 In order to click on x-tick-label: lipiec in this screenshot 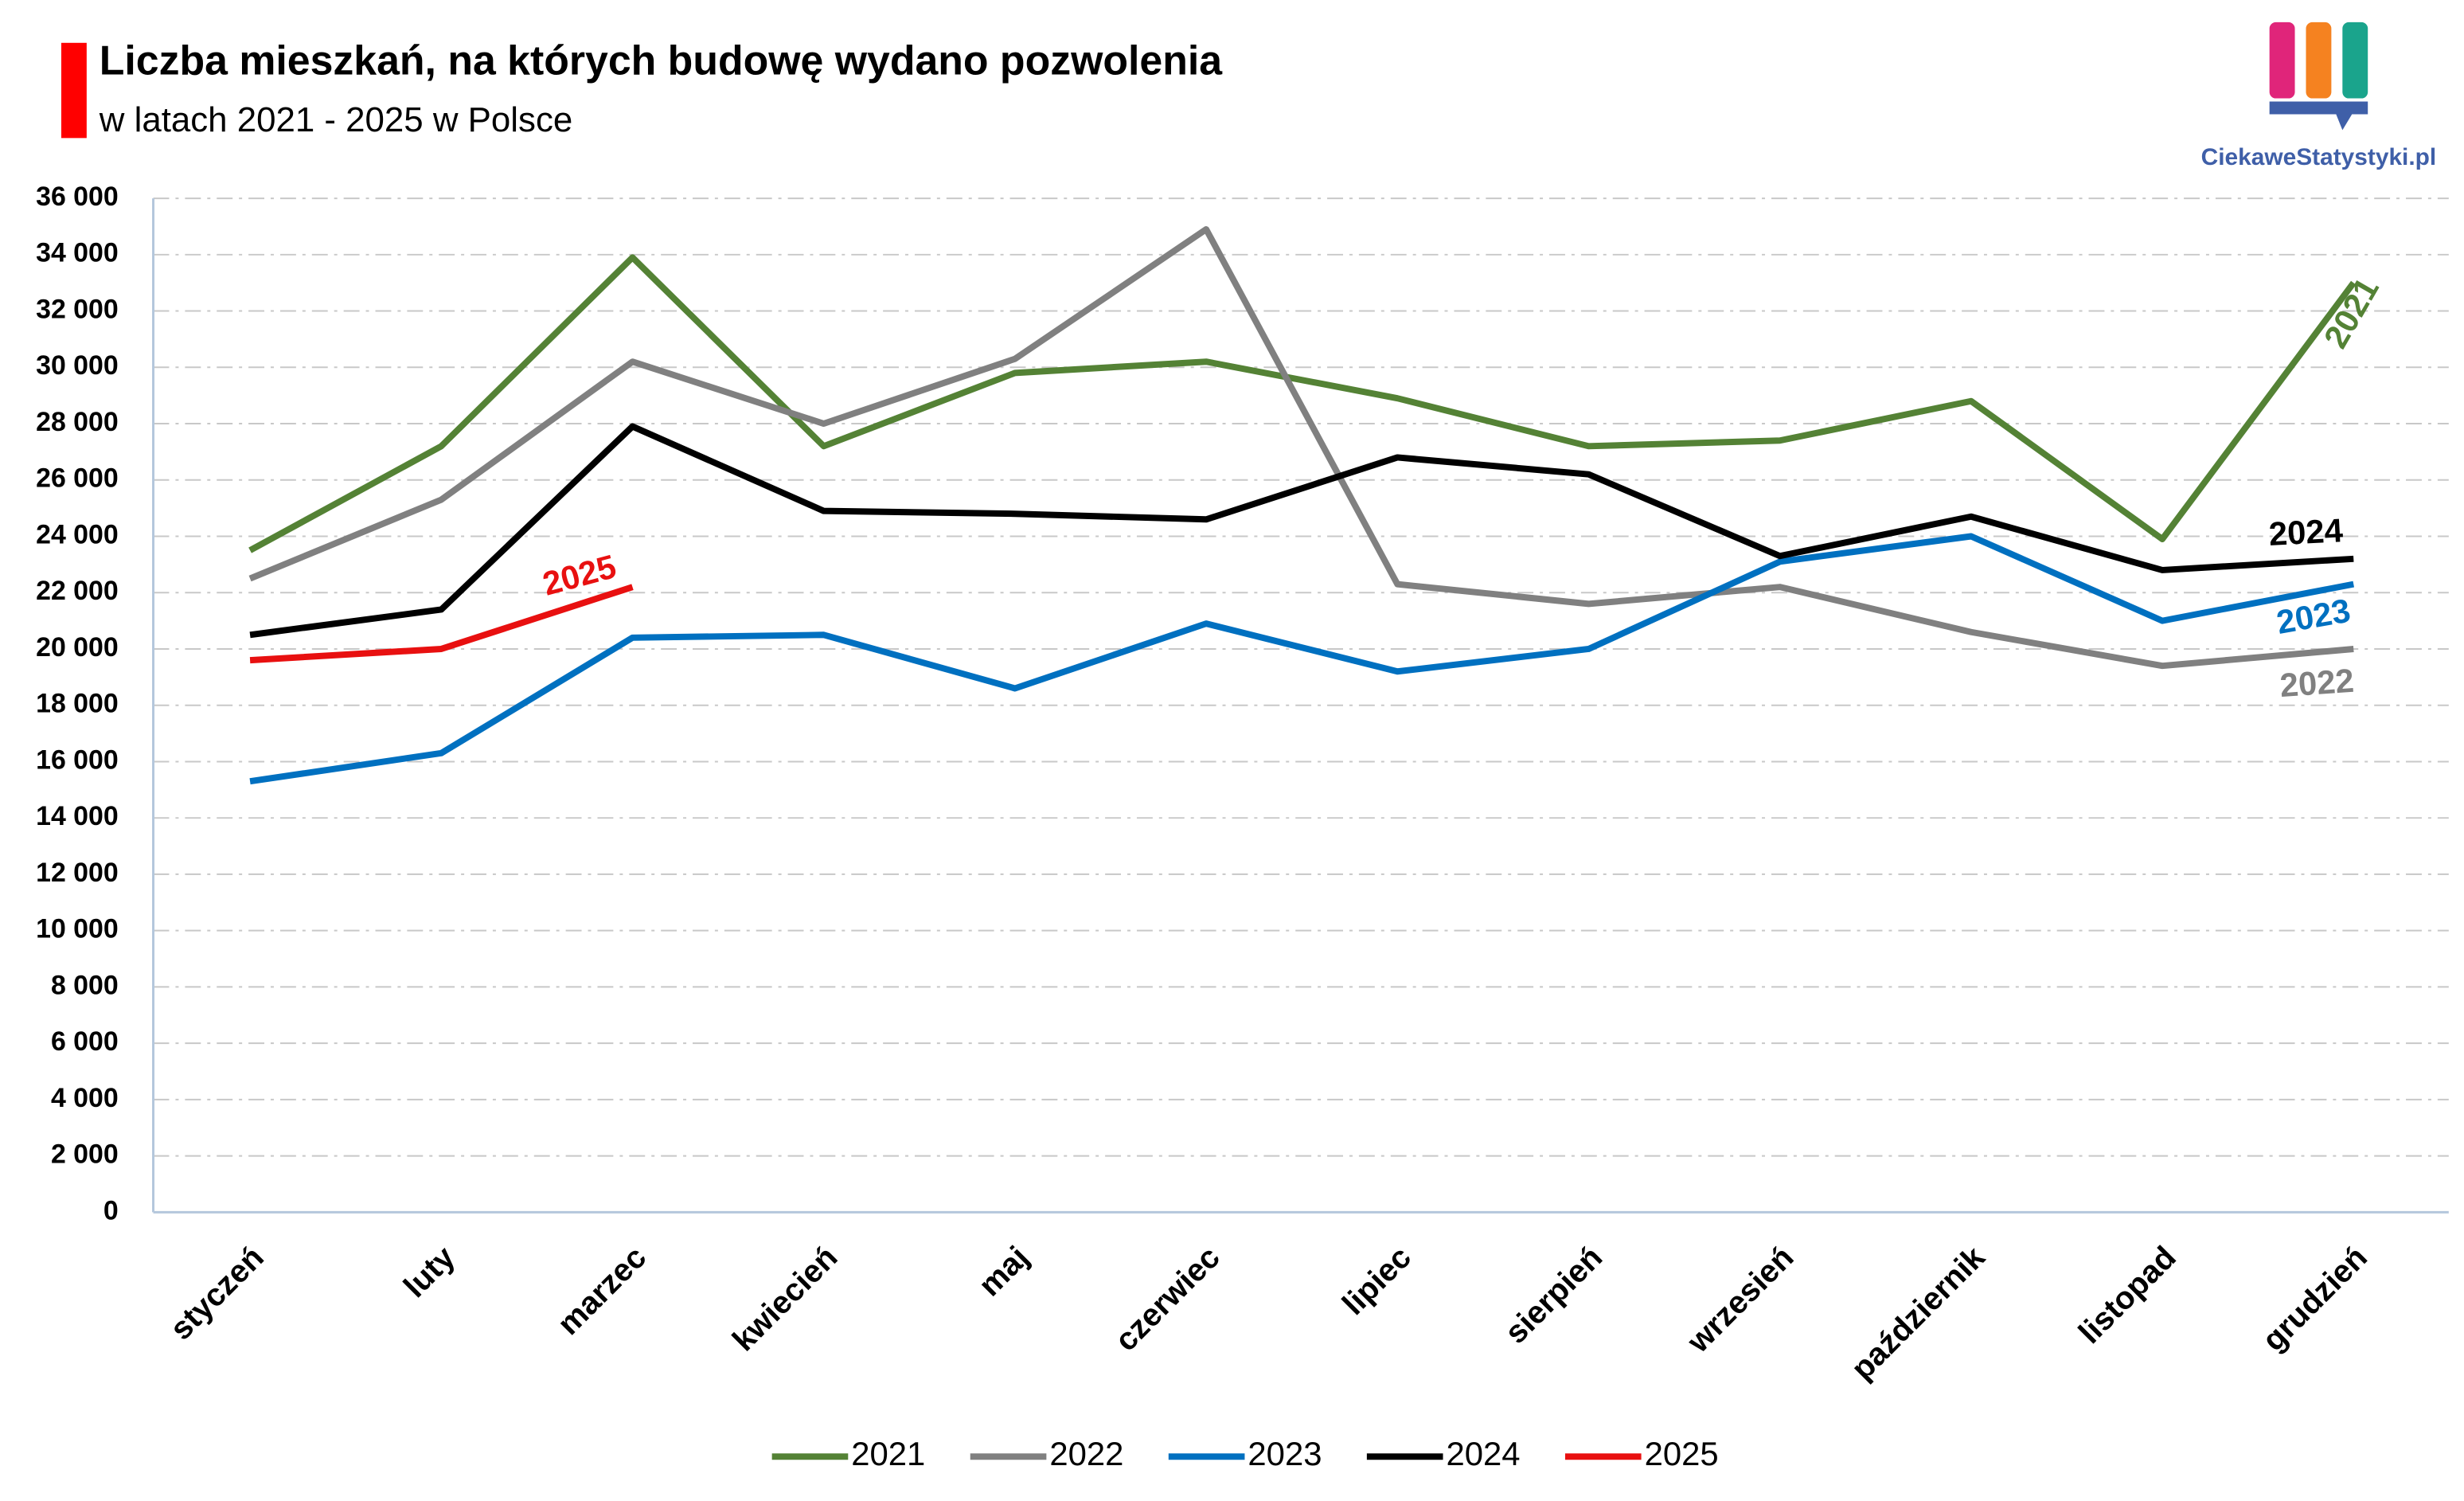, I will do `click(1377, 1281)`.